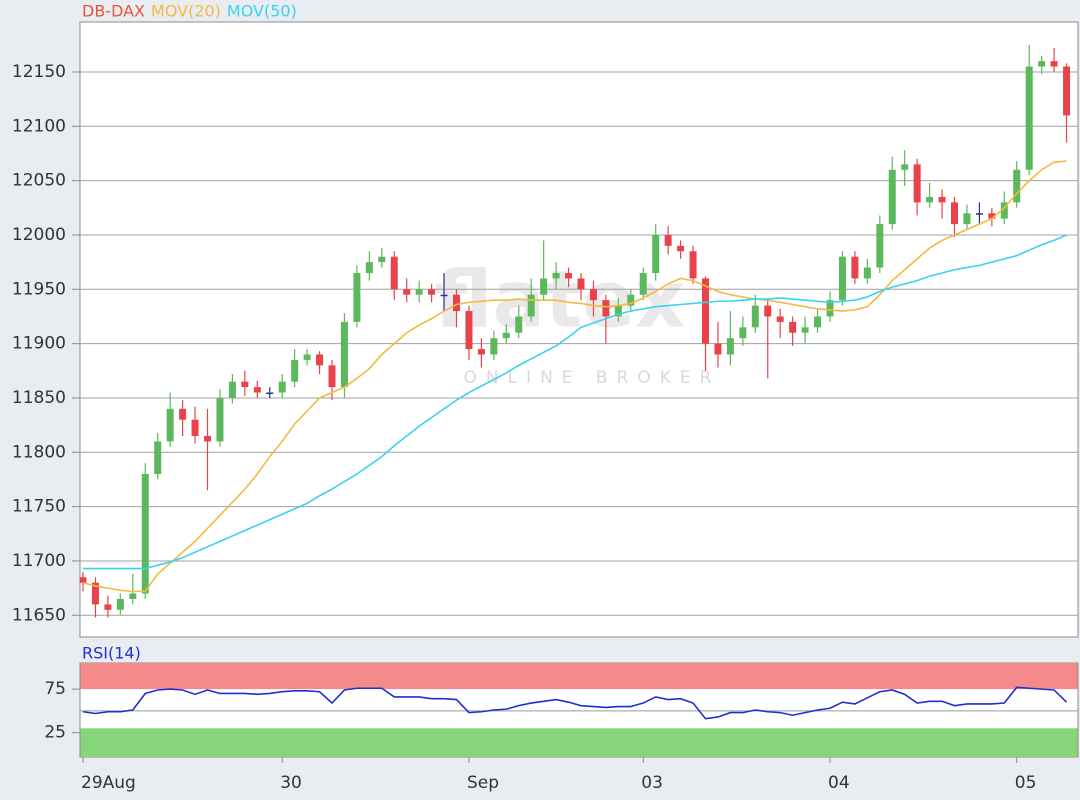 The height and width of the screenshot is (800, 1080). Describe the element at coordinates (591, 378) in the screenshot. I see `watermark-subtitle: ONLINE BROKER` at that location.